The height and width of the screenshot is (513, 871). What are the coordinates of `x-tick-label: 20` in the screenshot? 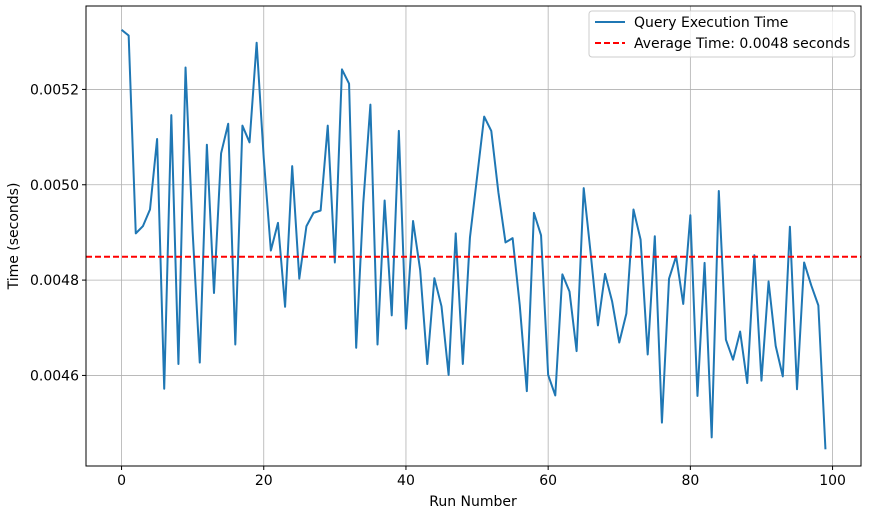 It's located at (264, 481).